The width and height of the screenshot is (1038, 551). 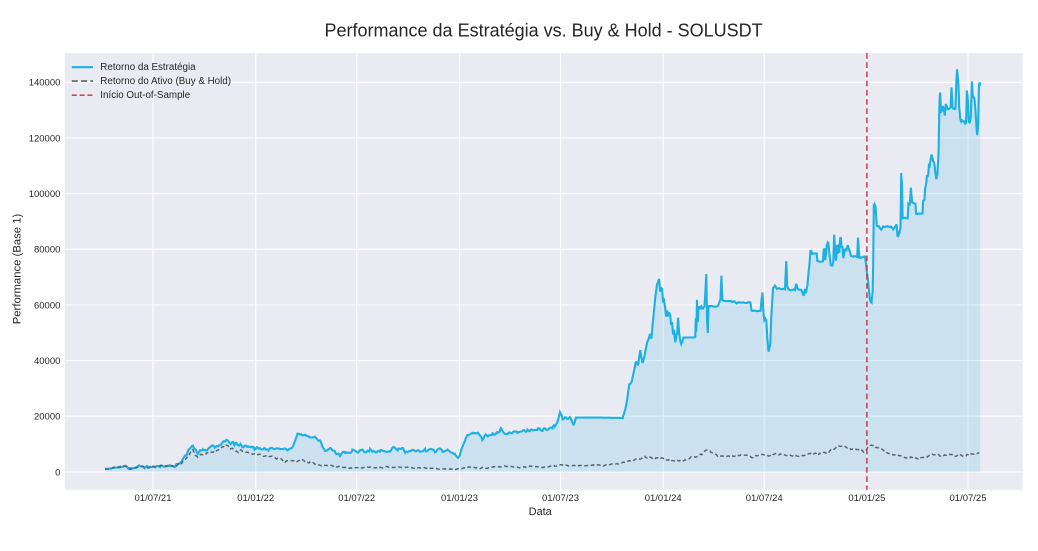 What do you see at coordinates (663, 498) in the screenshot?
I see `svg-text: 01/01/24` at bounding box center [663, 498].